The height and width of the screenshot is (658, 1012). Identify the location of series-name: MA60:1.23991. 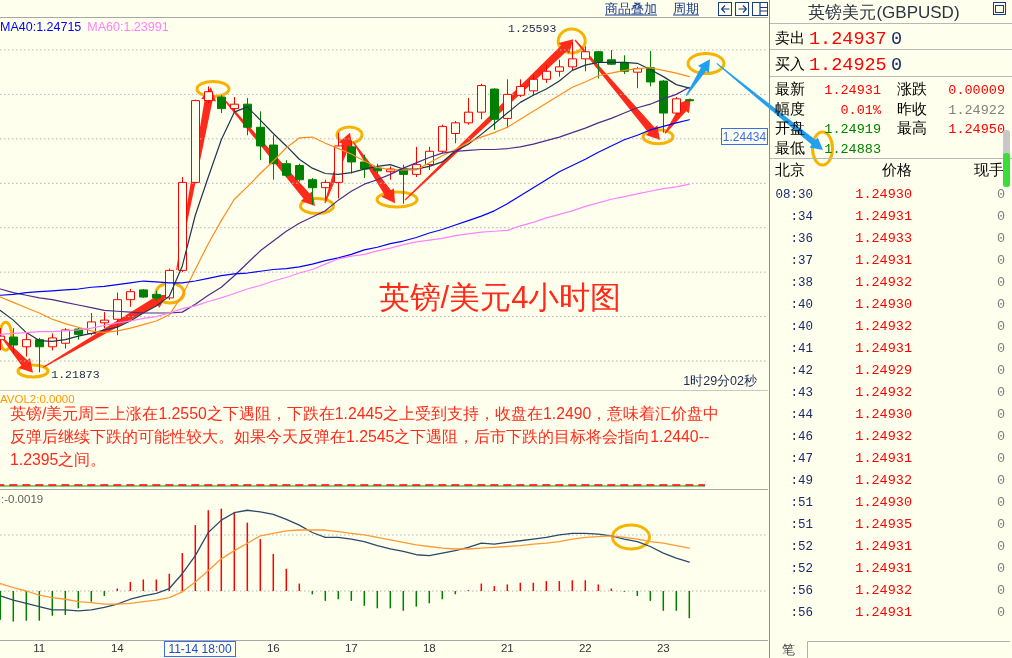
(128, 27).